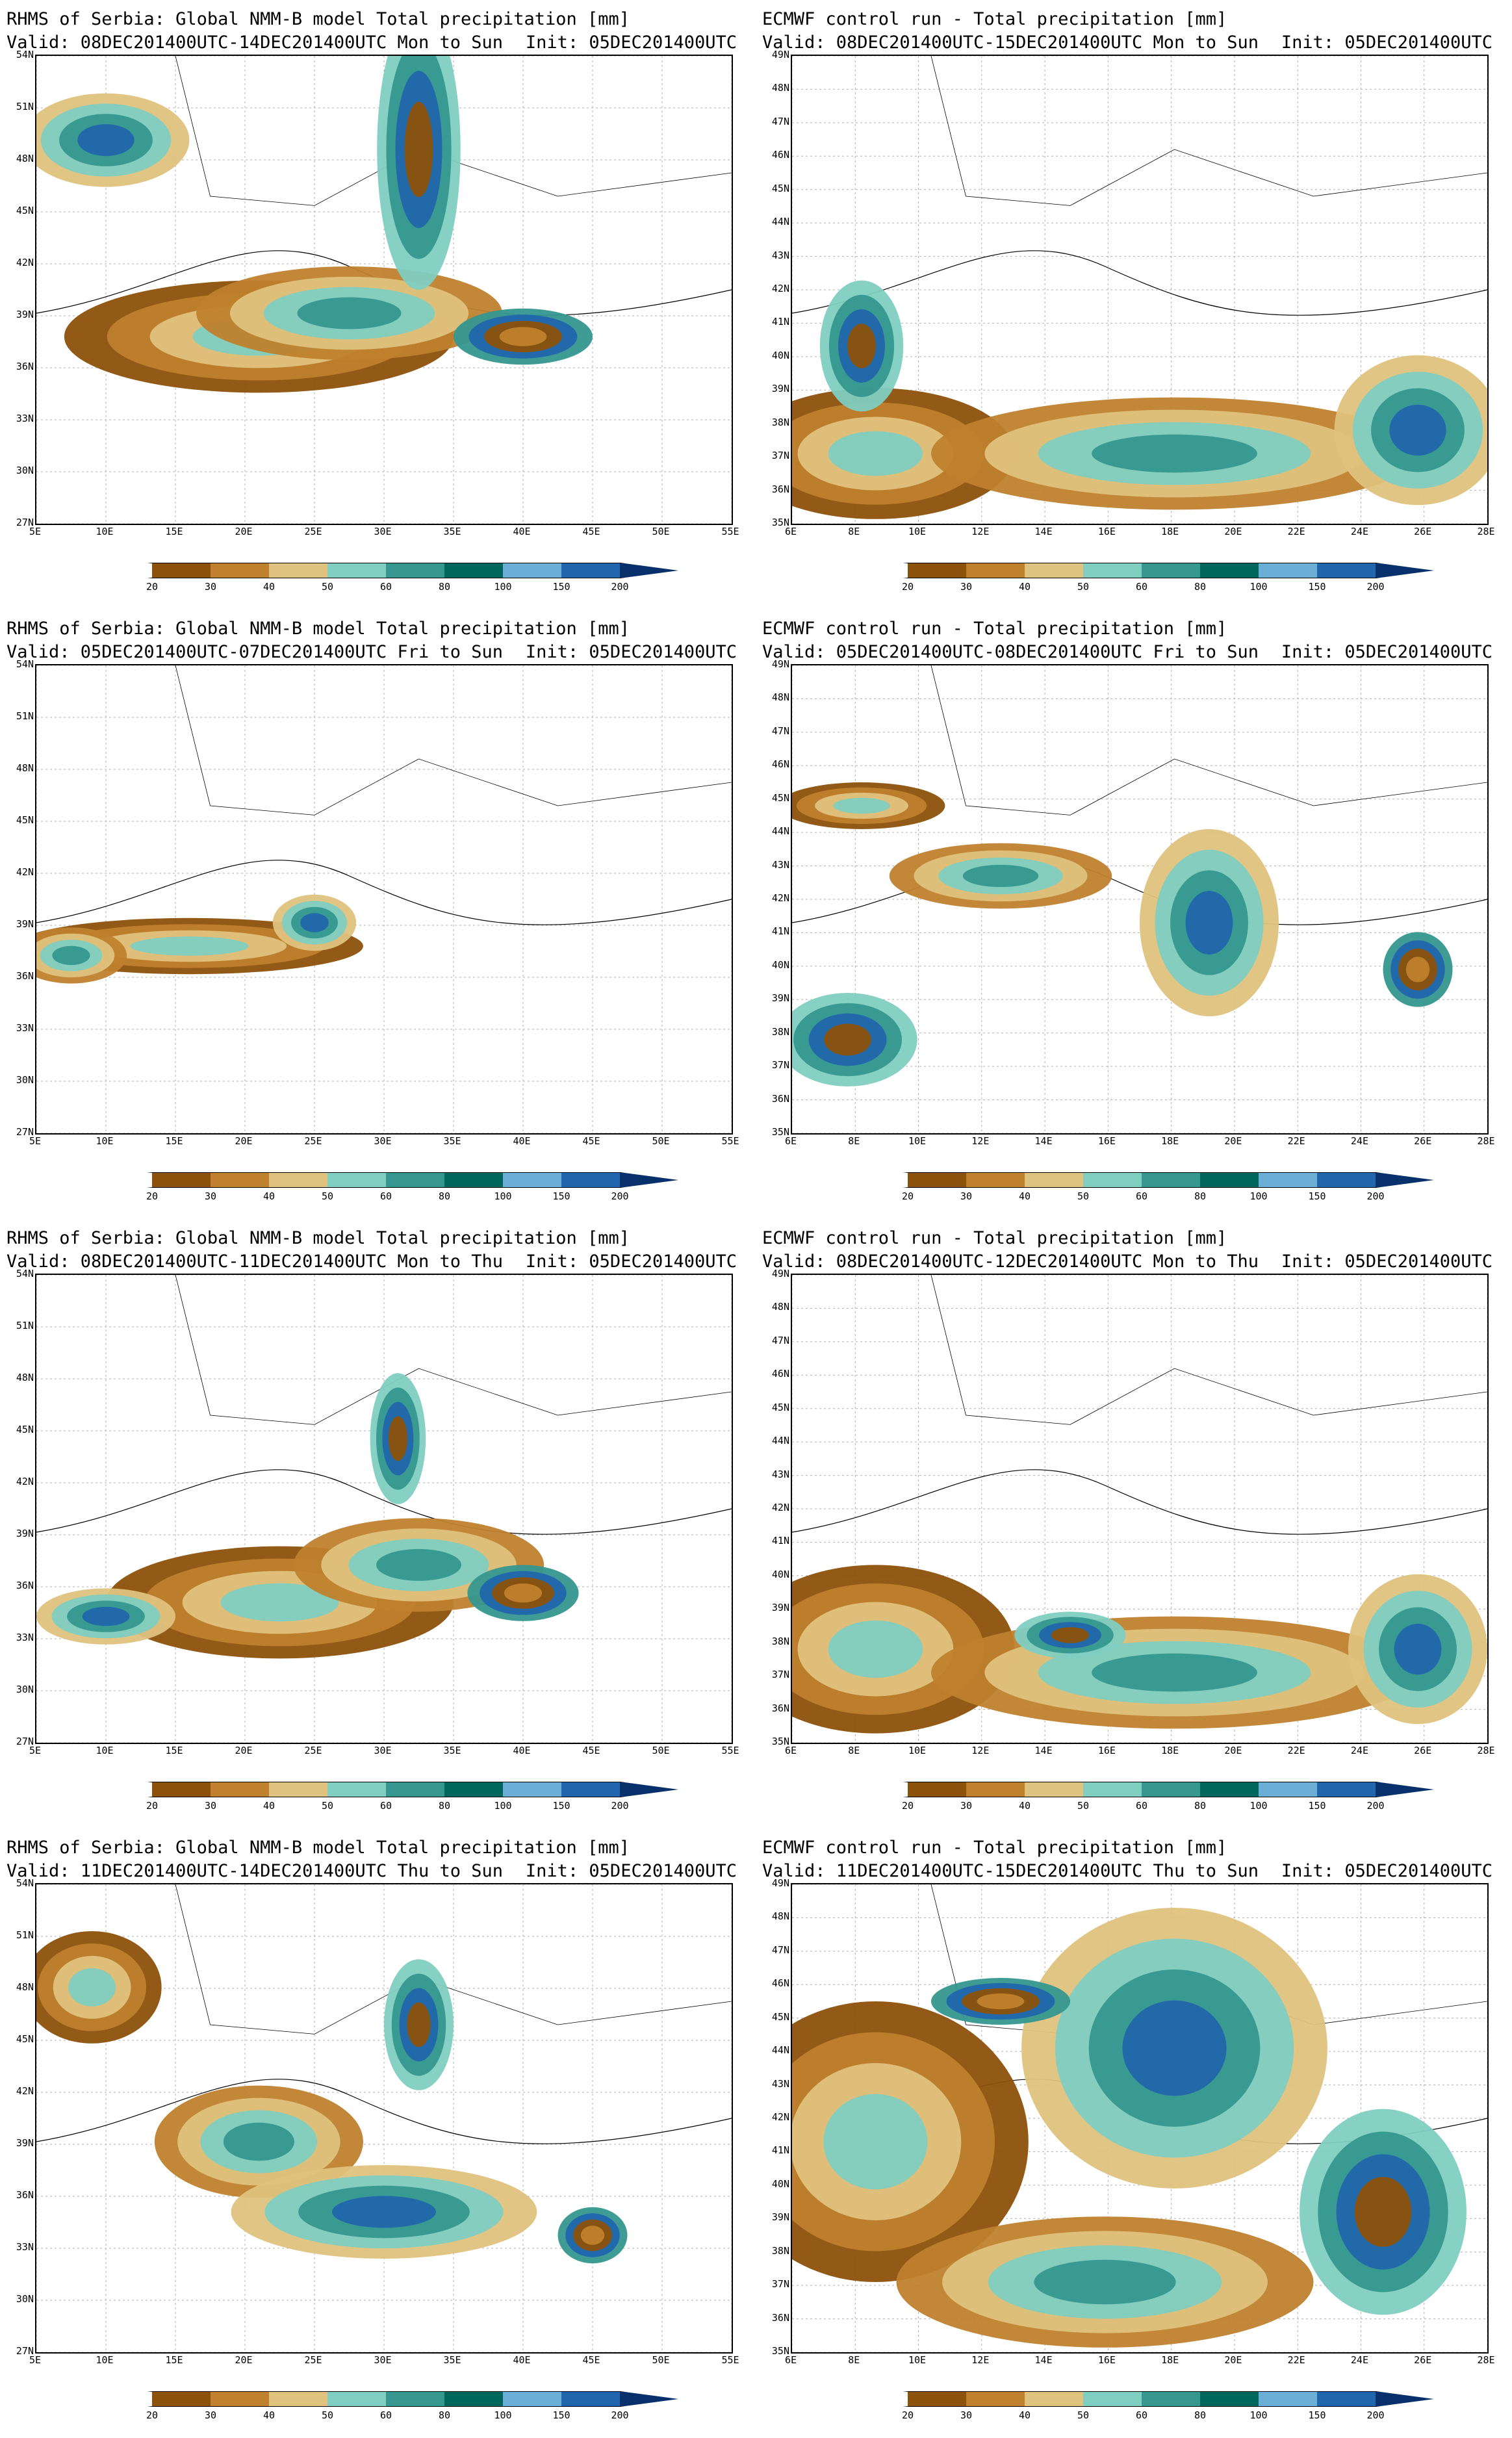 This screenshot has width=1512, height=2438. What do you see at coordinates (1106, 531) in the screenshot?
I see `longitude-tick-label: 16E` at bounding box center [1106, 531].